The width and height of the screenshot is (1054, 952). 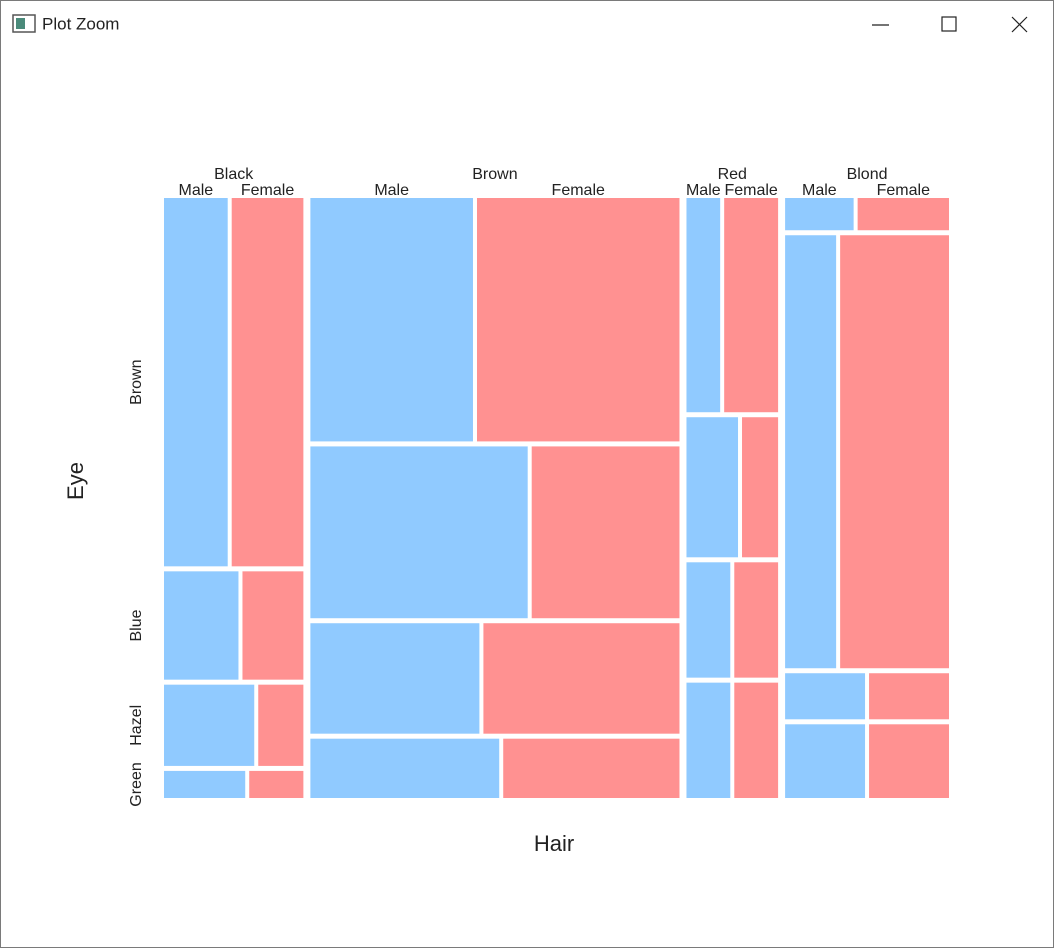 I want to click on close-button, so click(x=1019, y=24).